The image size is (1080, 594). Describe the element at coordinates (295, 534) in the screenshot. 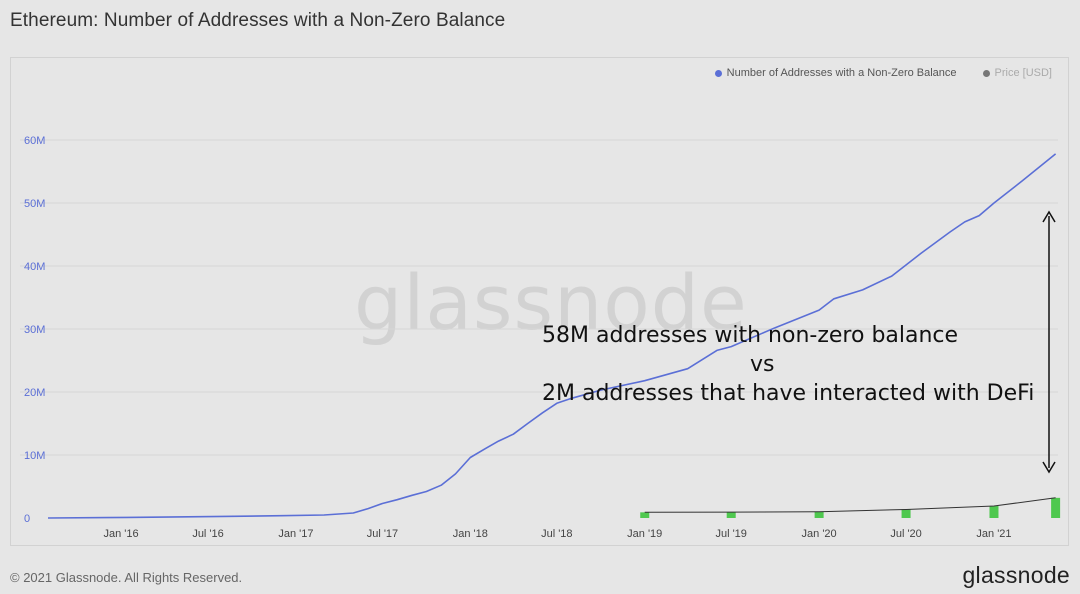

I see `x-tick-label: Jan '17` at that location.